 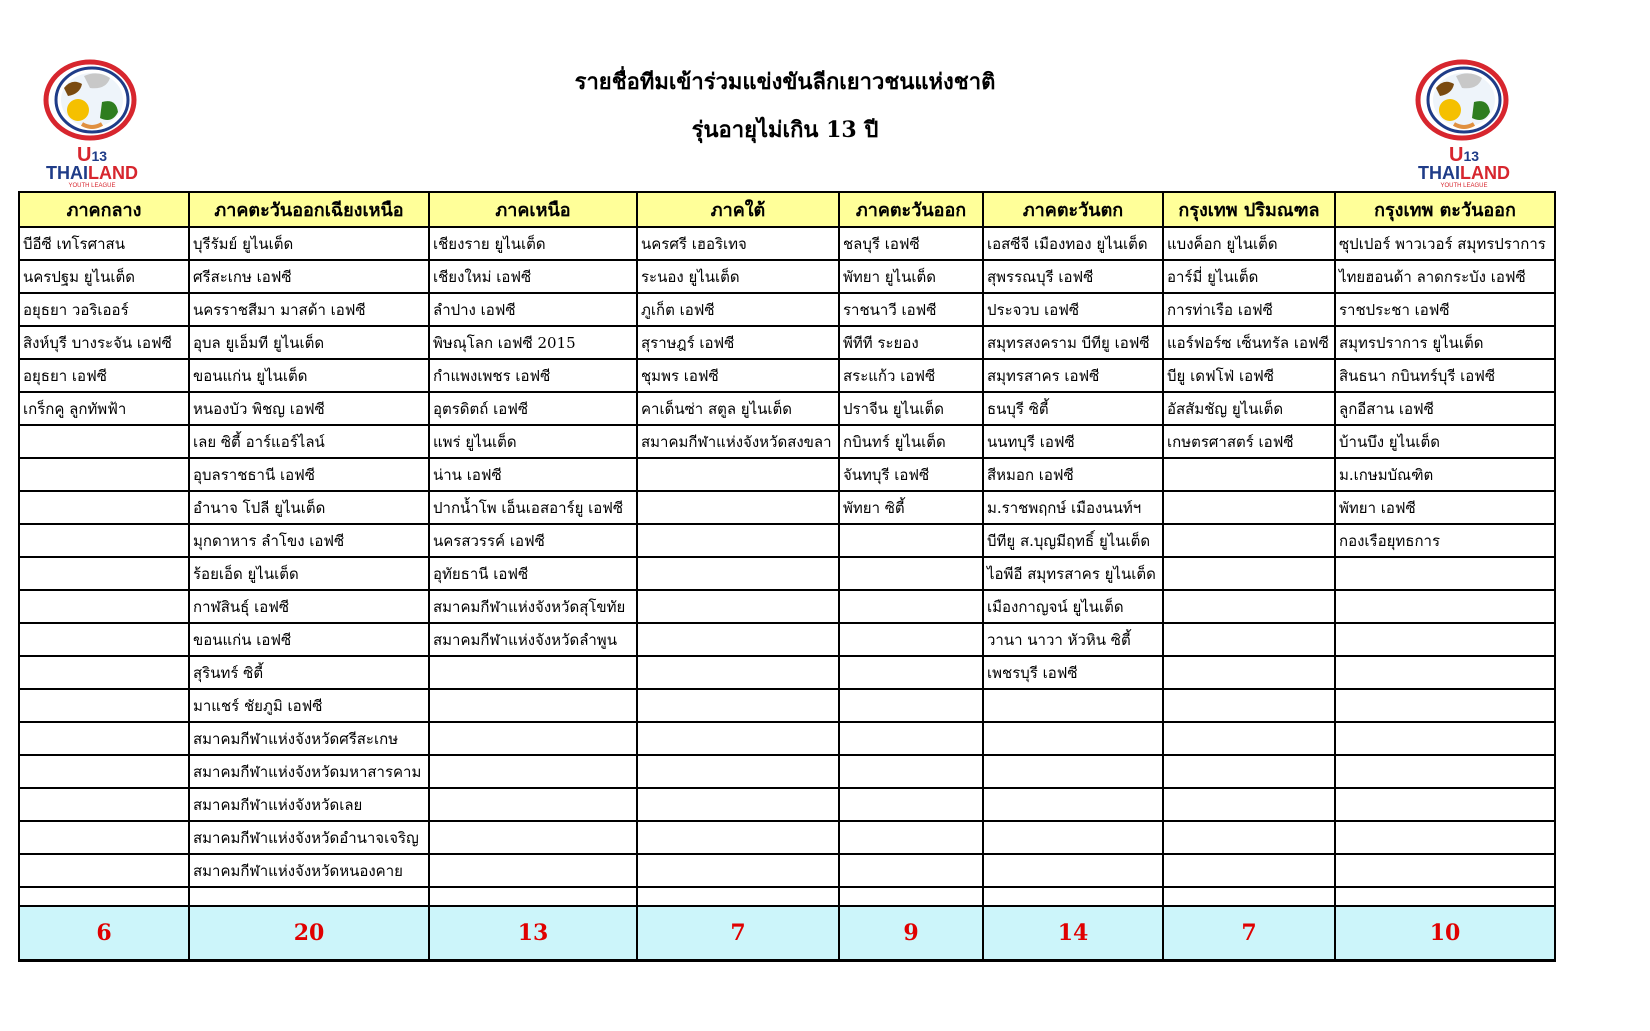 What do you see at coordinates (104, 408) in the screenshot?
I see `team-cell: เกร็กคู ลูกทัพฟ้า` at bounding box center [104, 408].